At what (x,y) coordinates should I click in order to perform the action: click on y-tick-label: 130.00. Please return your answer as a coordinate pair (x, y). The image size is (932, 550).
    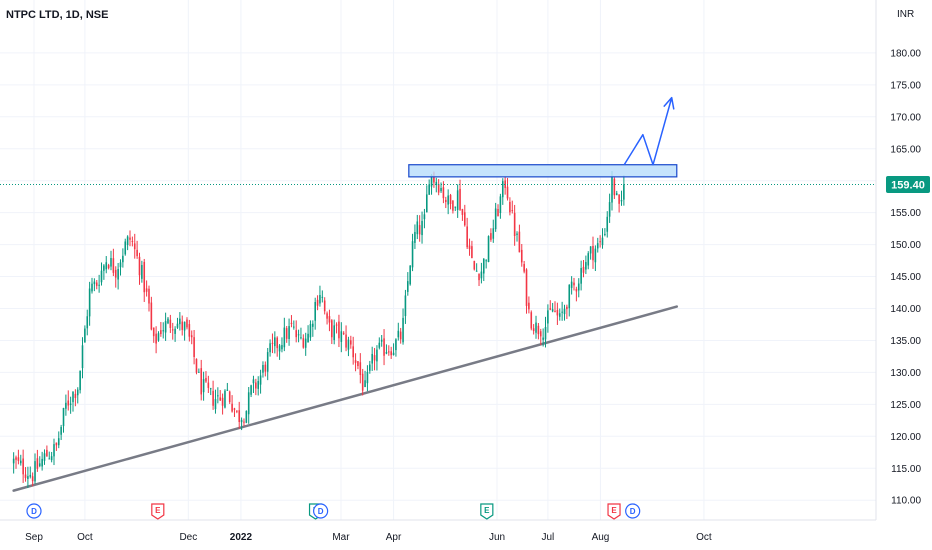
    Looking at the image, I should click on (905, 373).